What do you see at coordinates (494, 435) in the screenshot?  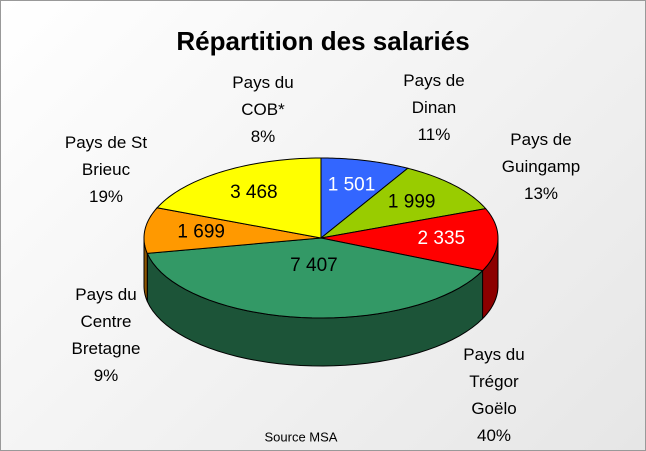 I see `percent-label: 40%` at bounding box center [494, 435].